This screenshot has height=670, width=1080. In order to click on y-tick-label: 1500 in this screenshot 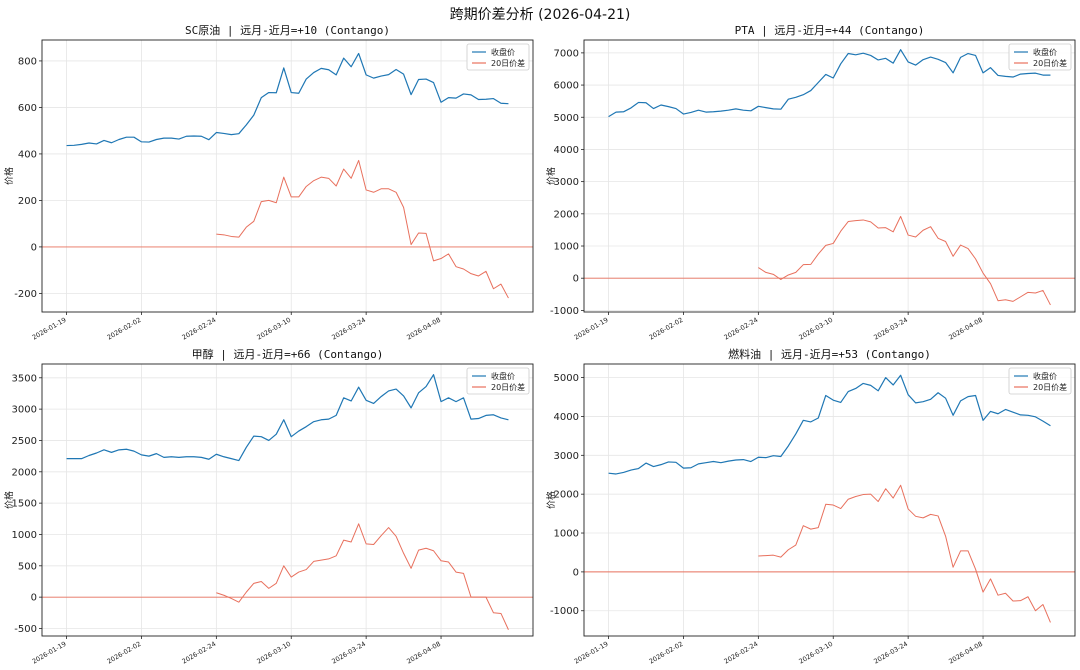, I will do `click(24, 504)`.